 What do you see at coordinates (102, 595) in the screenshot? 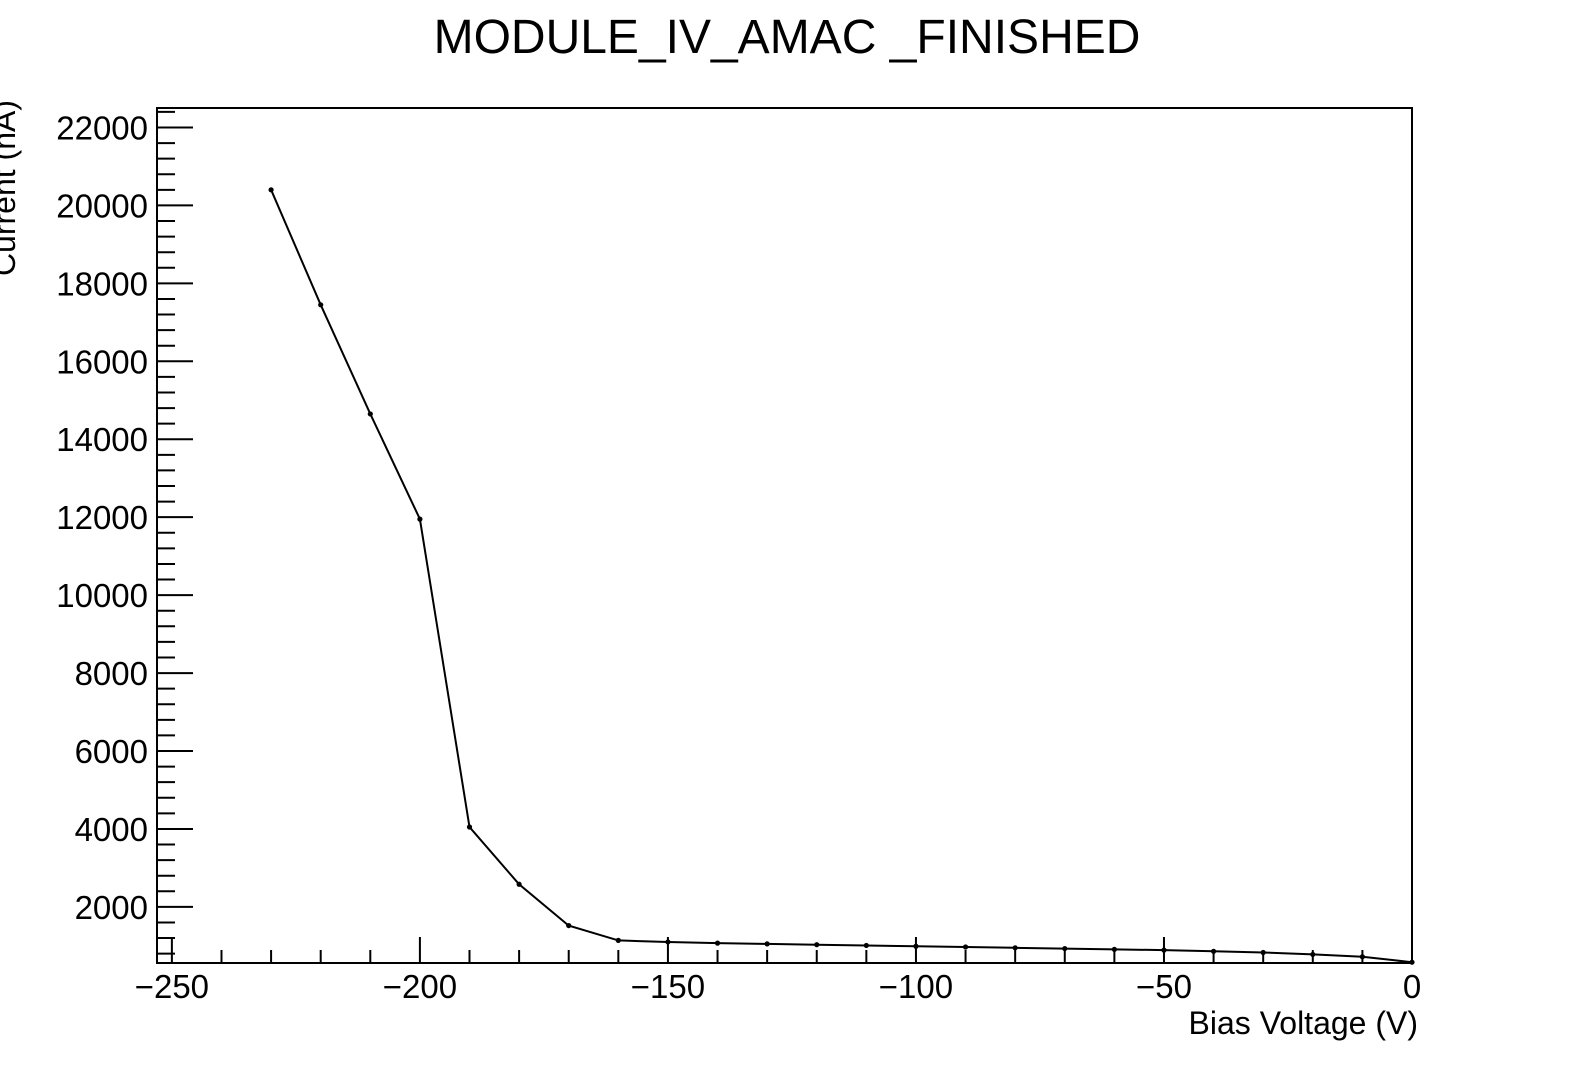
I see `y-tick-label: 10000` at bounding box center [102, 595].